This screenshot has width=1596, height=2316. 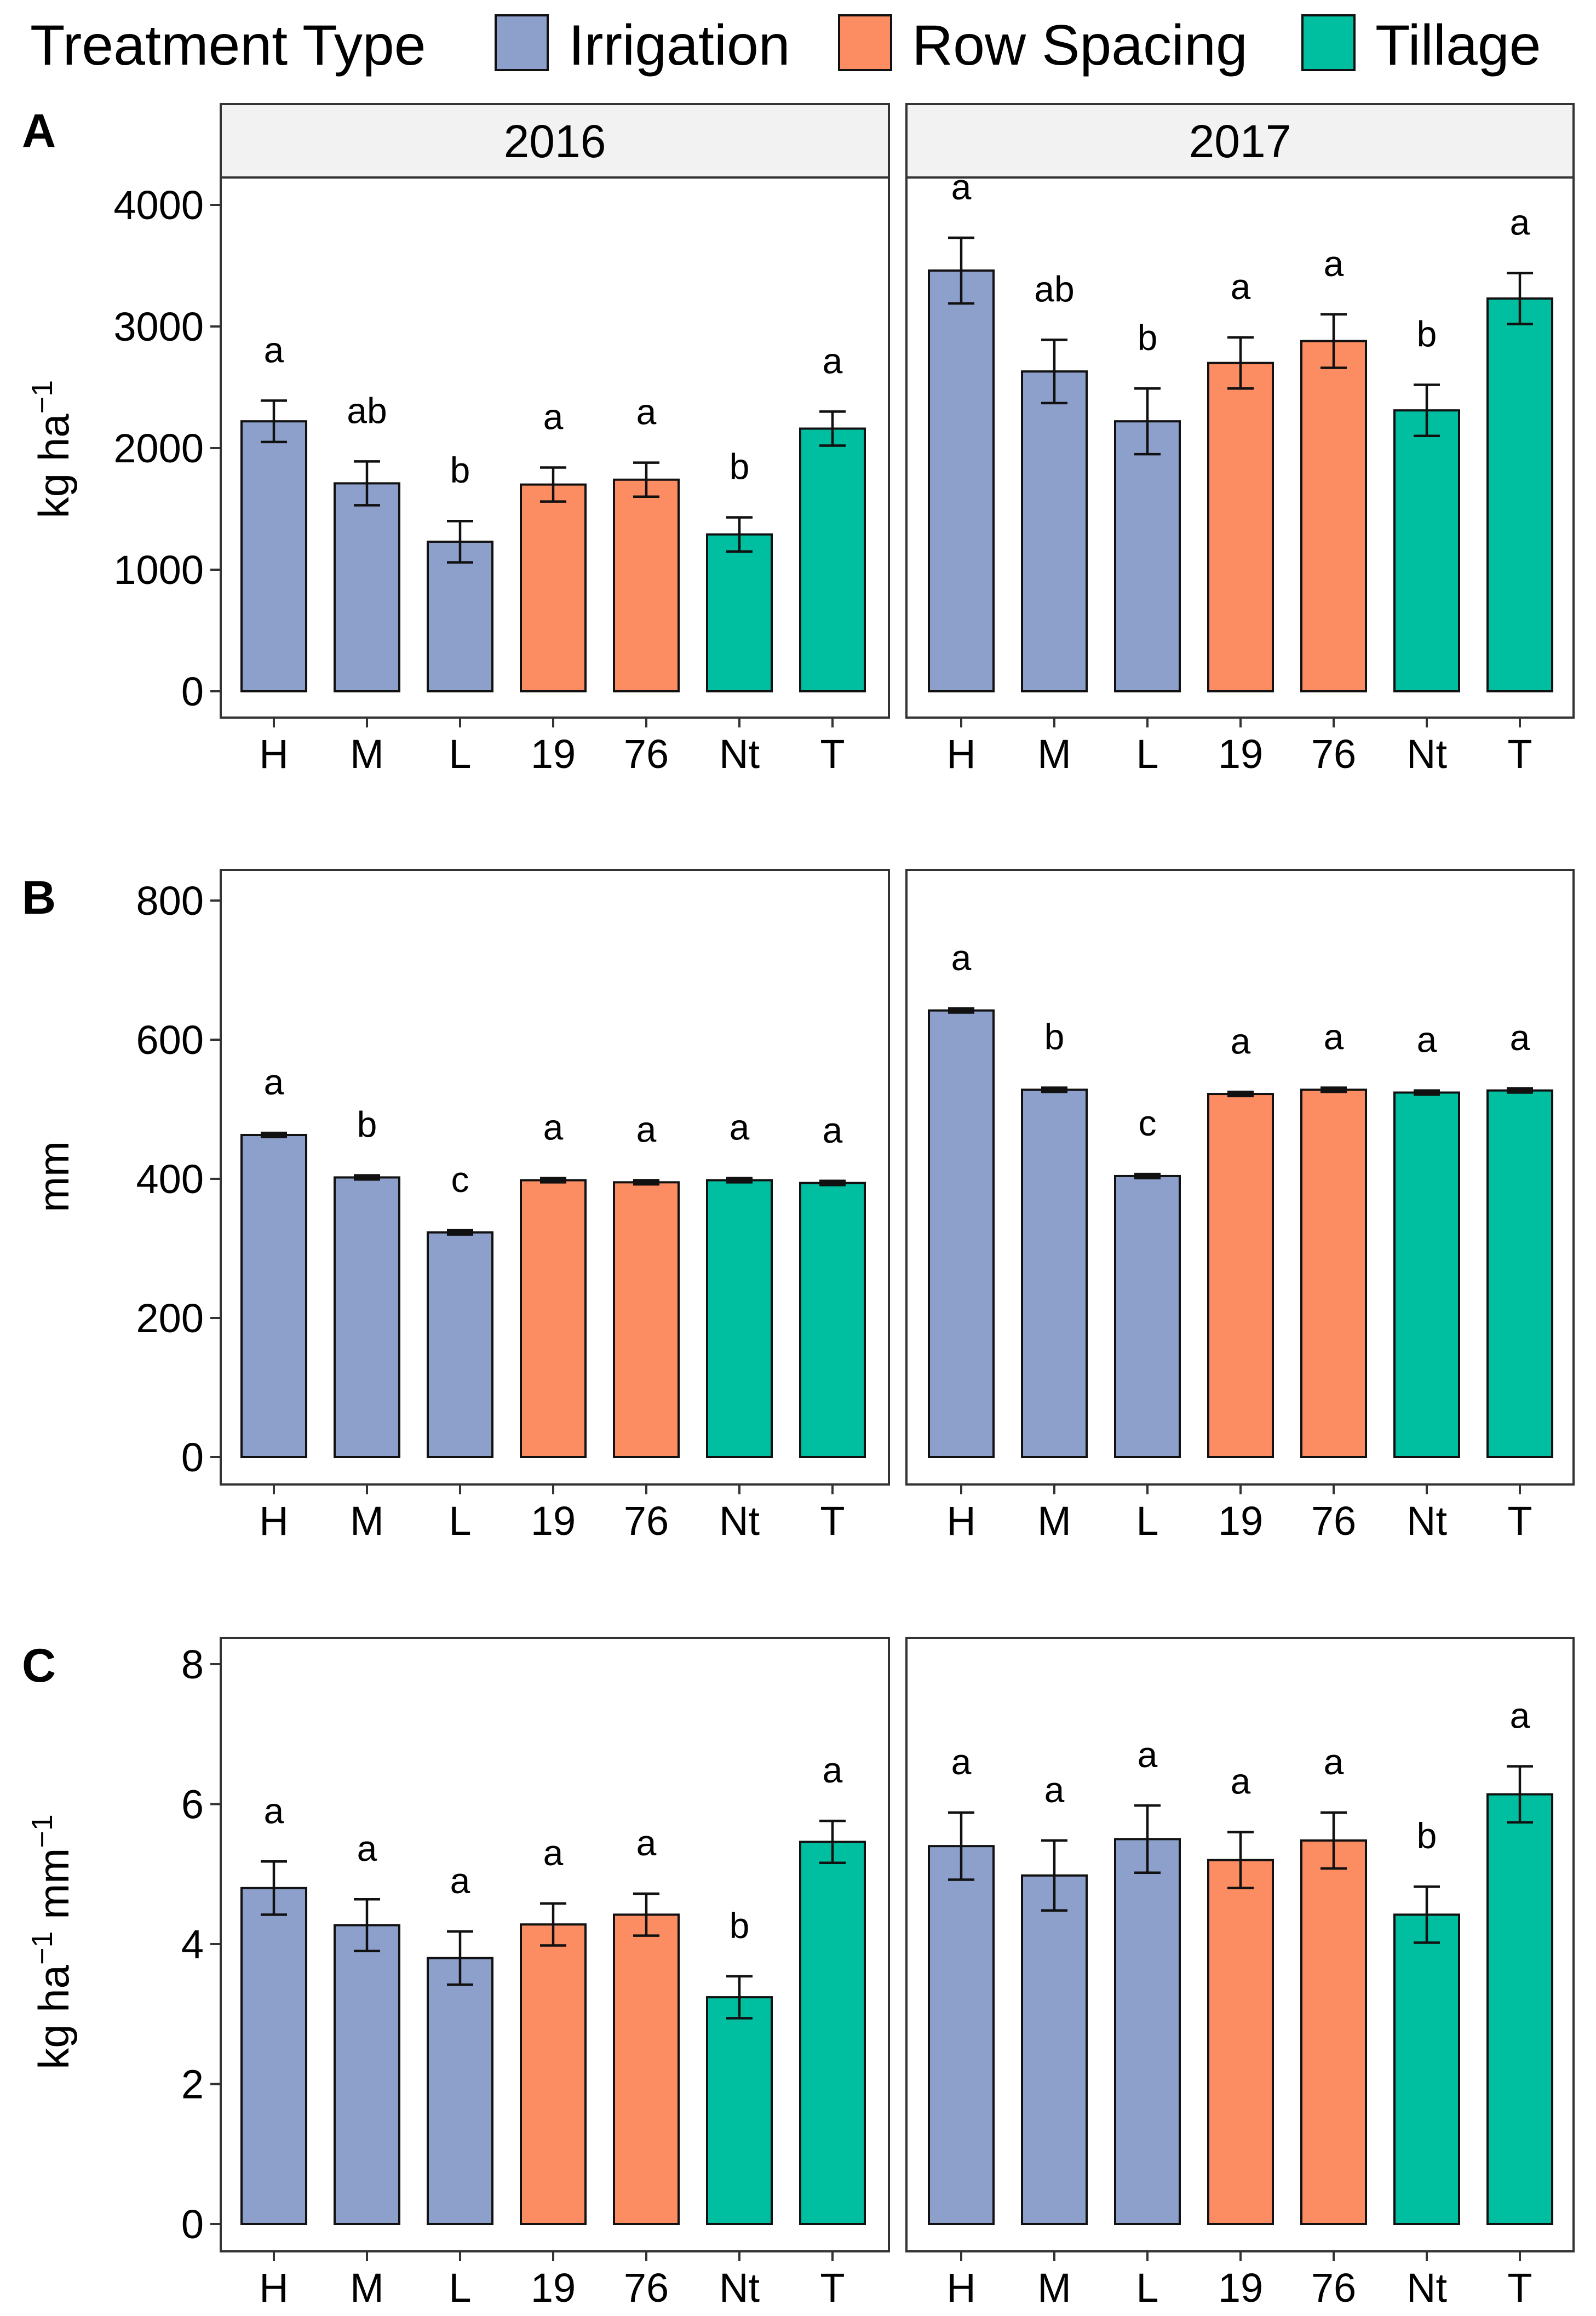 What do you see at coordinates (43, 397) in the screenshot?
I see `y-axis-title-a-exponent: −1` at bounding box center [43, 397].